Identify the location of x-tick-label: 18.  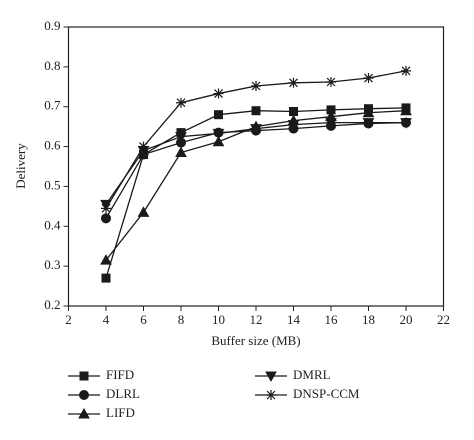
(368, 319).